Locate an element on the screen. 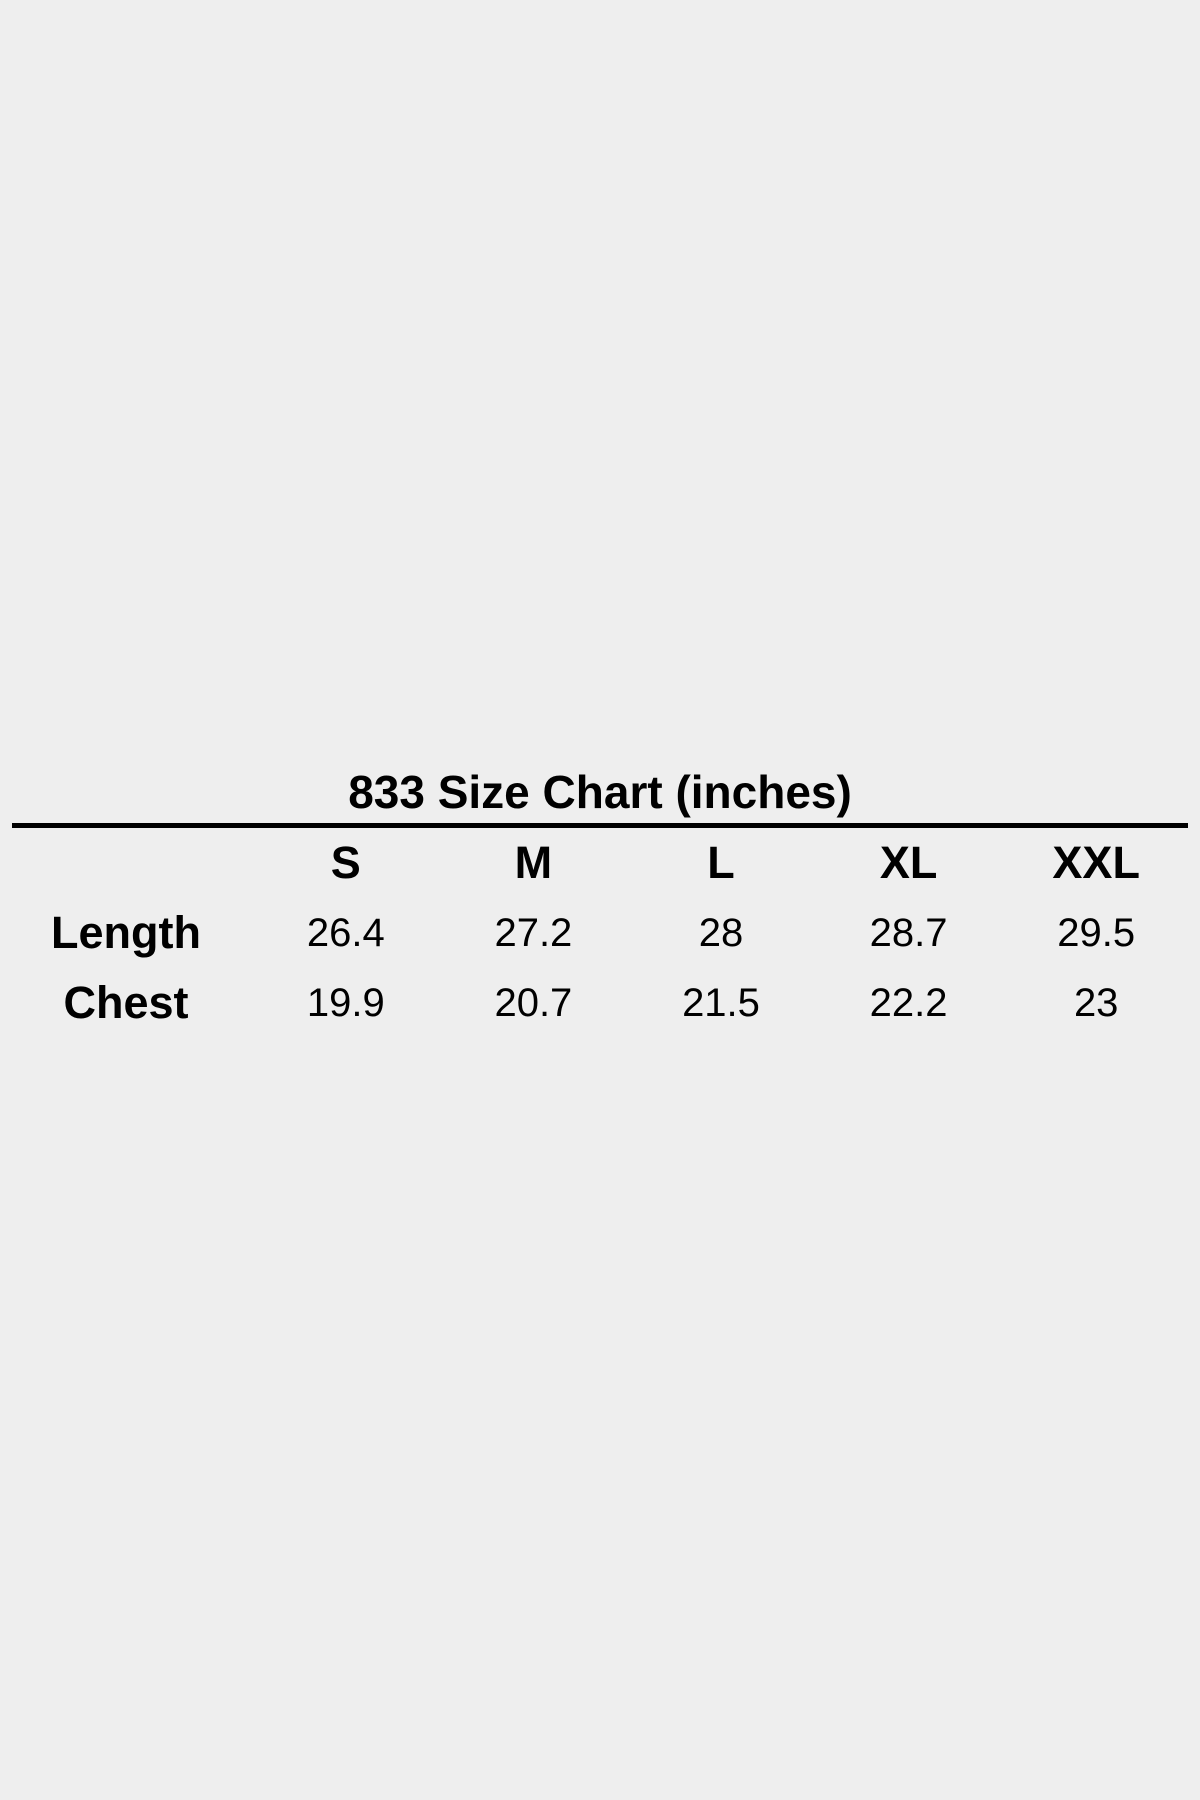 The image size is (1200, 1800). length-xl-value: 28.7 is located at coordinates (908, 932).